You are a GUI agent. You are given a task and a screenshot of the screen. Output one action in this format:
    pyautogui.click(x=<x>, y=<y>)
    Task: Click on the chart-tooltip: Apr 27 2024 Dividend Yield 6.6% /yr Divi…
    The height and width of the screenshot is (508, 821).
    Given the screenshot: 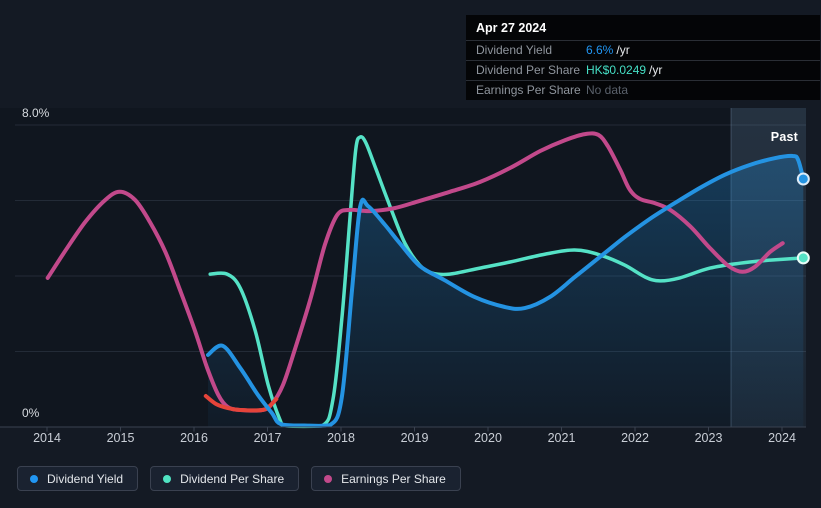 What is the action you would take?
    pyautogui.click(x=643, y=57)
    